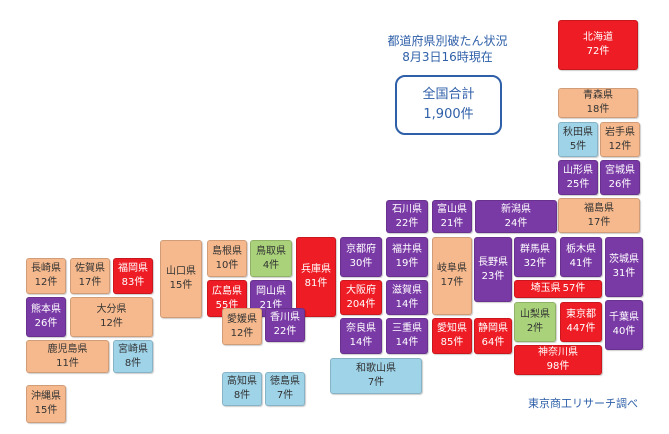 Image resolution: width=669 pixels, height=434 pixels. Describe the element at coordinates (578, 132) in the screenshot. I see `prefecture-name: 秋田県` at that location.